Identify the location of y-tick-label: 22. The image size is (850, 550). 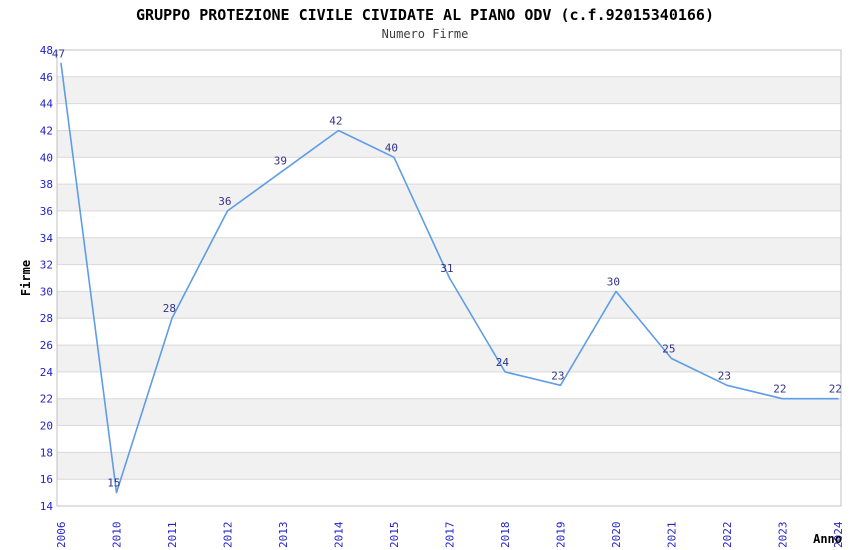
(46, 399).